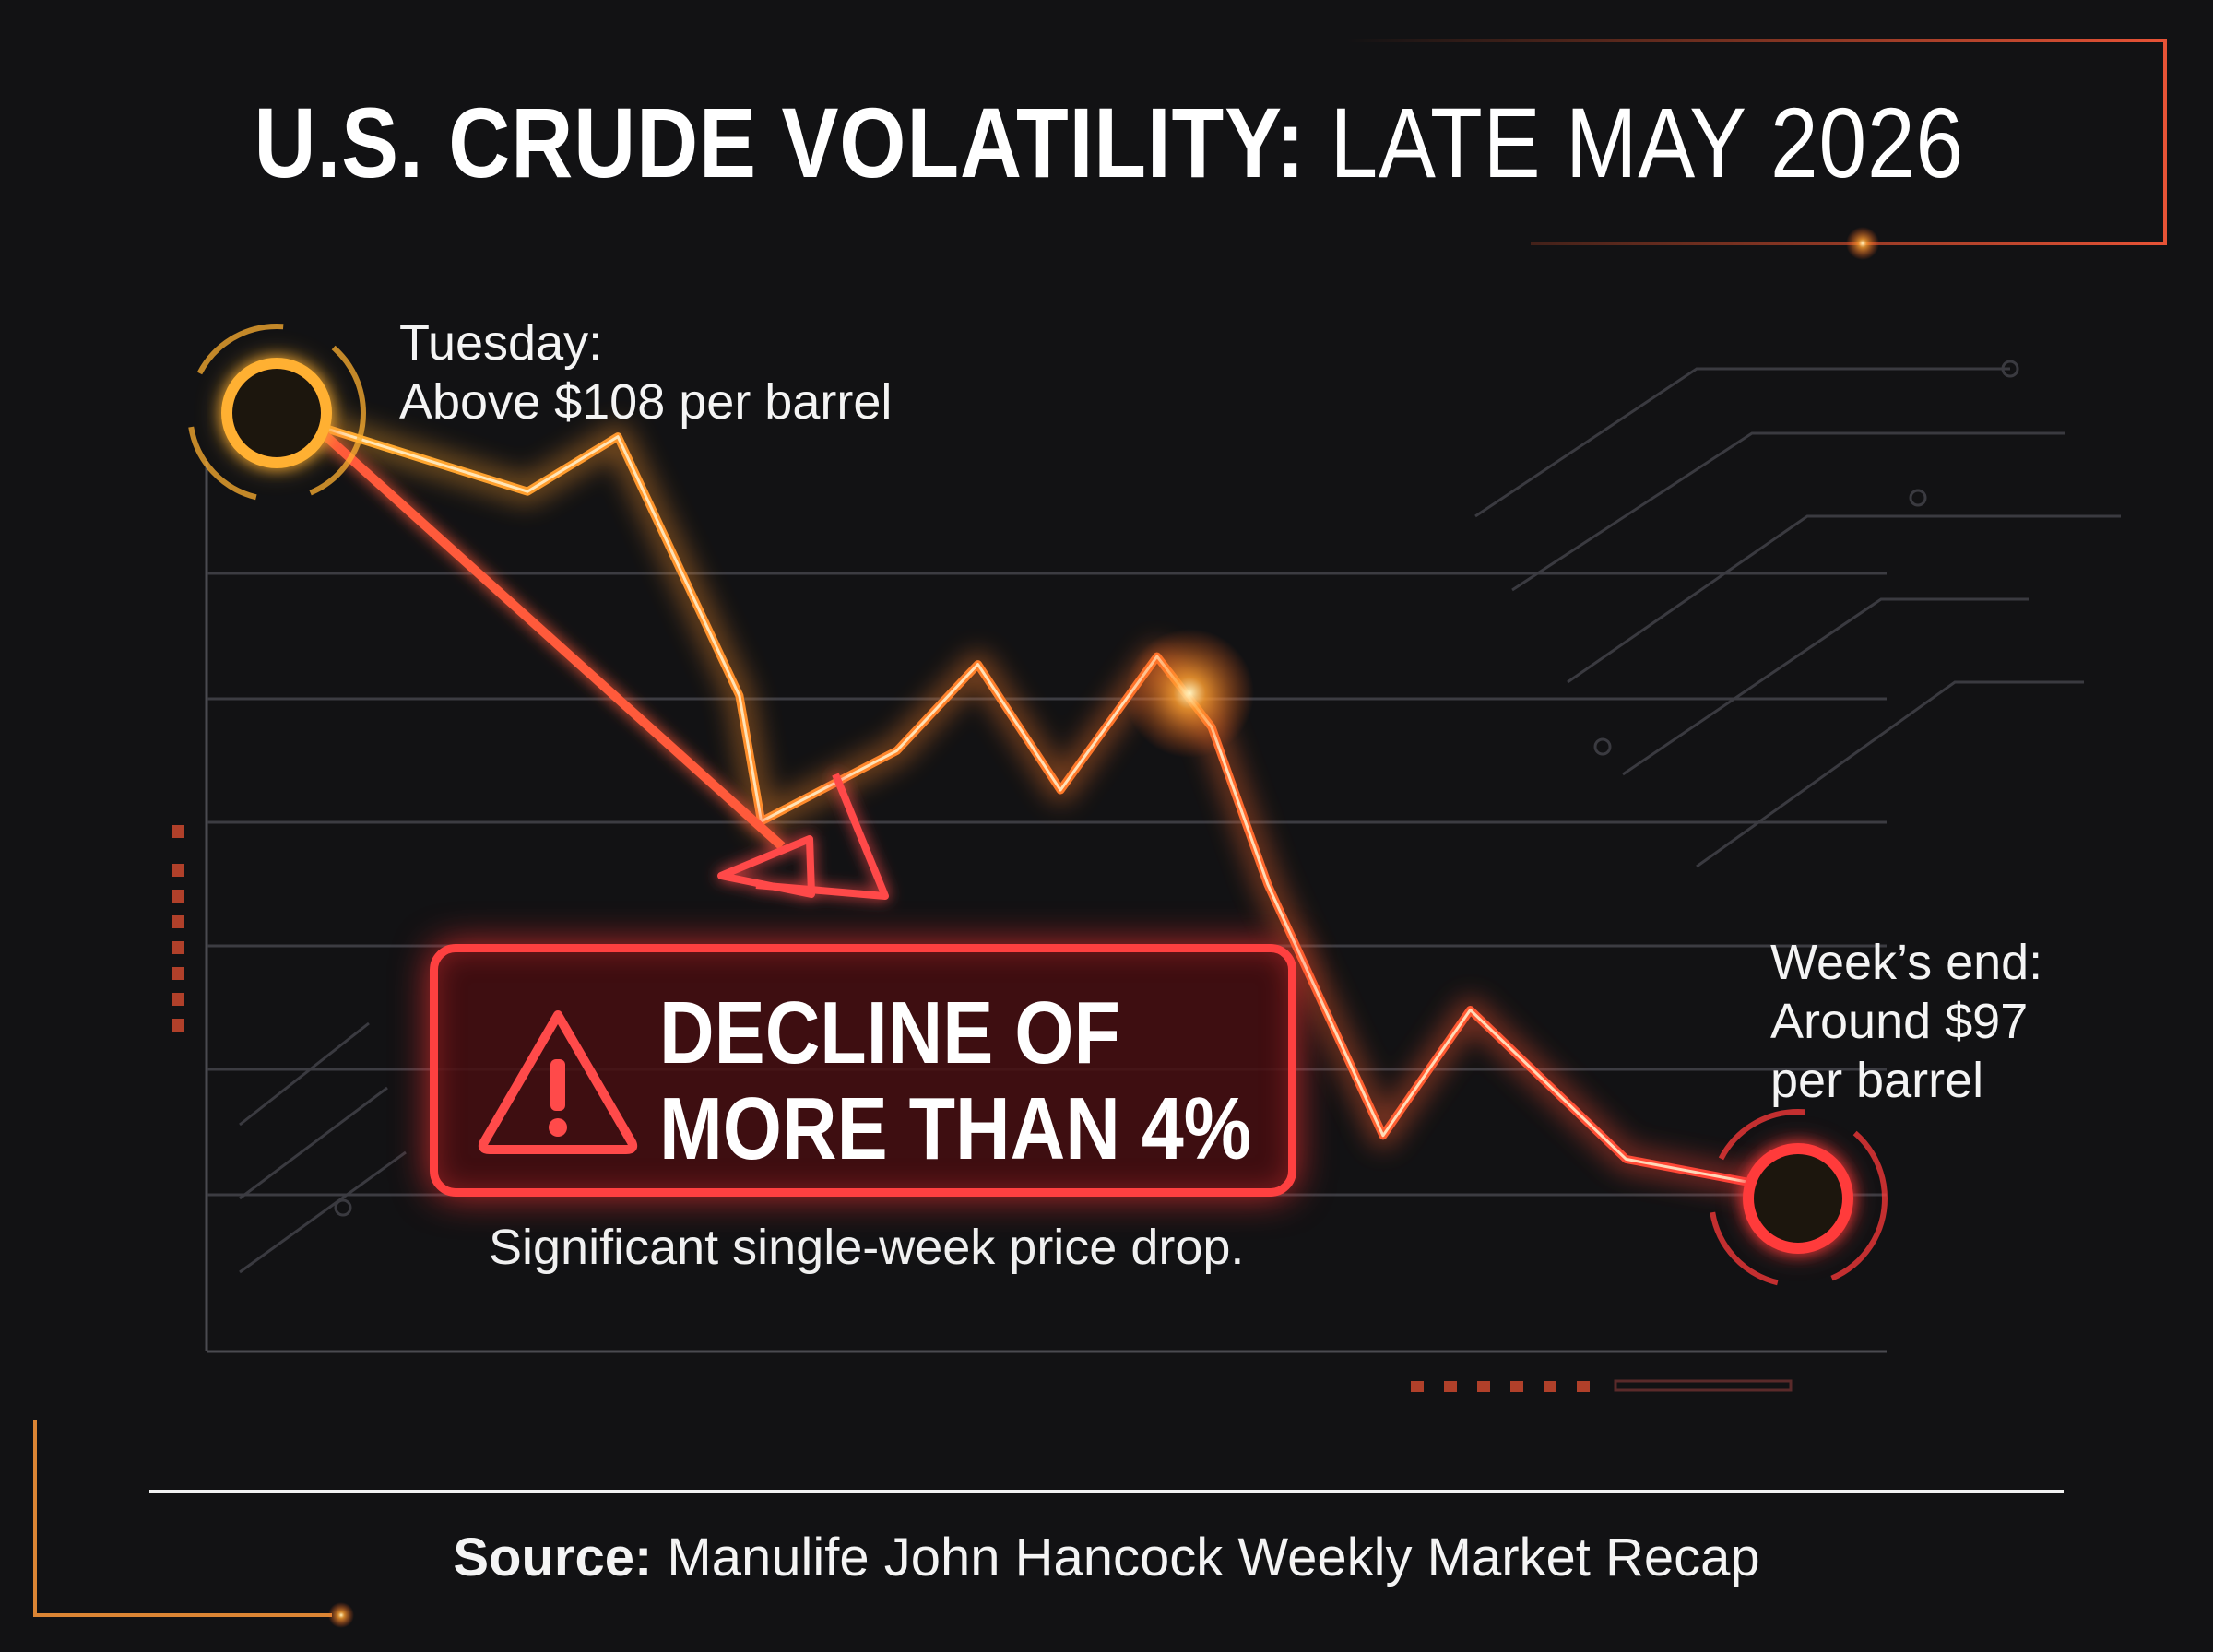  What do you see at coordinates (501, 343) in the screenshot?
I see `start-annotation-line1: Tuesday:` at bounding box center [501, 343].